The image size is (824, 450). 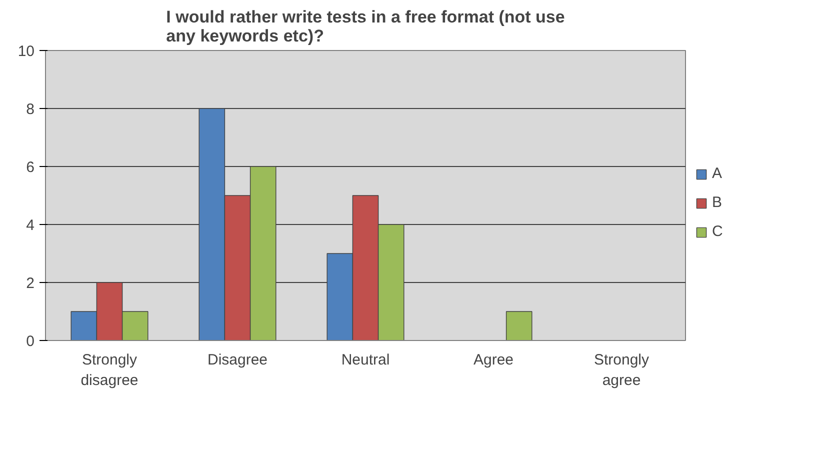 I want to click on y-tick-label: 10, so click(x=26, y=51).